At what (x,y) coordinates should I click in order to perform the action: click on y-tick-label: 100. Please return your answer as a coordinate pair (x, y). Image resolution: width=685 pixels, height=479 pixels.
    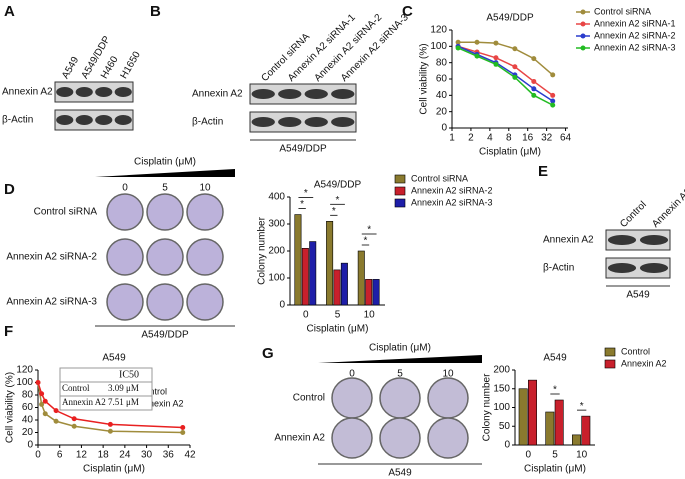
    Looking at the image, I should click on (276, 278).